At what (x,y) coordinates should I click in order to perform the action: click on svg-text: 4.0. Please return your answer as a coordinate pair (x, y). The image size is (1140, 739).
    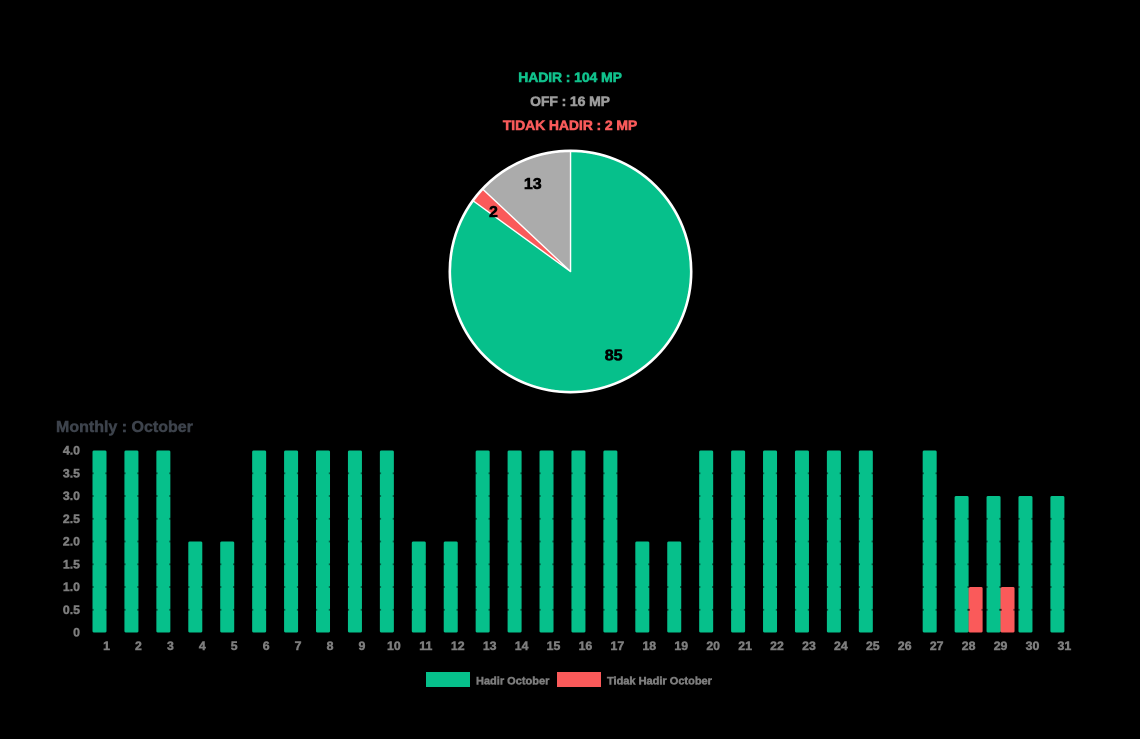
    Looking at the image, I should click on (71, 451).